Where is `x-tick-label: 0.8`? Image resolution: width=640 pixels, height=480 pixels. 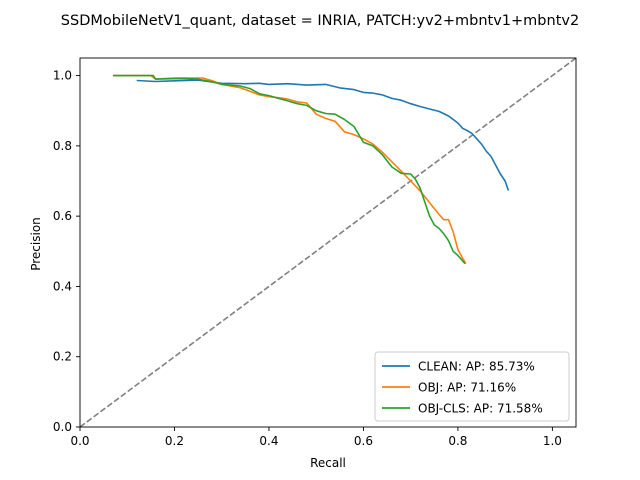
x-tick-label: 0.8 is located at coordinates (457, 441).